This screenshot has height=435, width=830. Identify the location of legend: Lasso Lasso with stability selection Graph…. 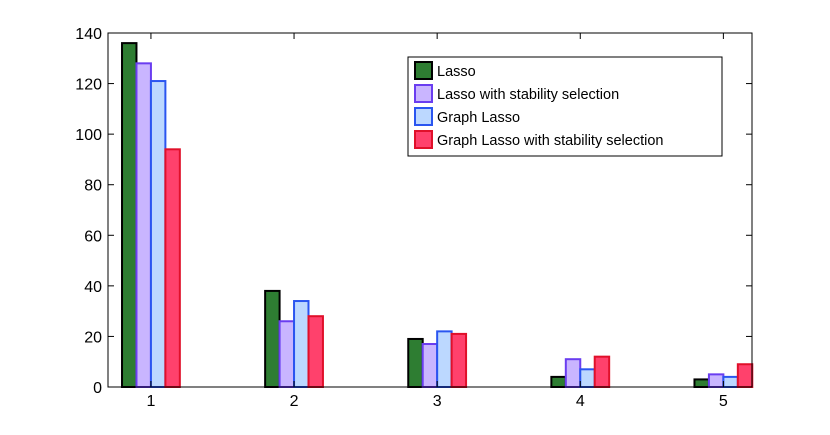
(565, 106).